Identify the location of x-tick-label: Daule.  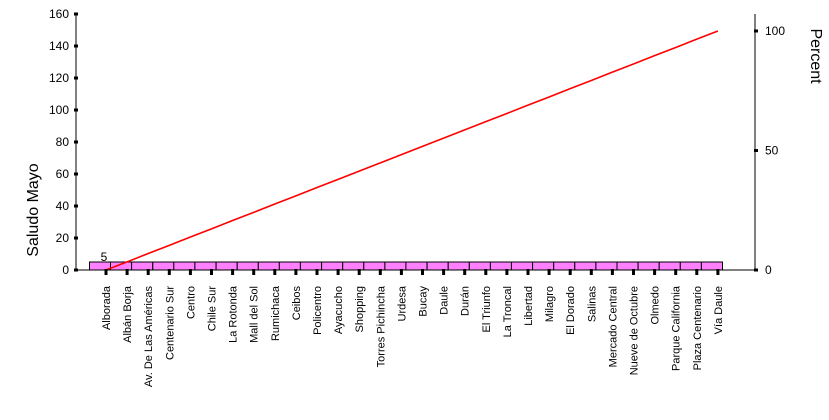
(445, 300).